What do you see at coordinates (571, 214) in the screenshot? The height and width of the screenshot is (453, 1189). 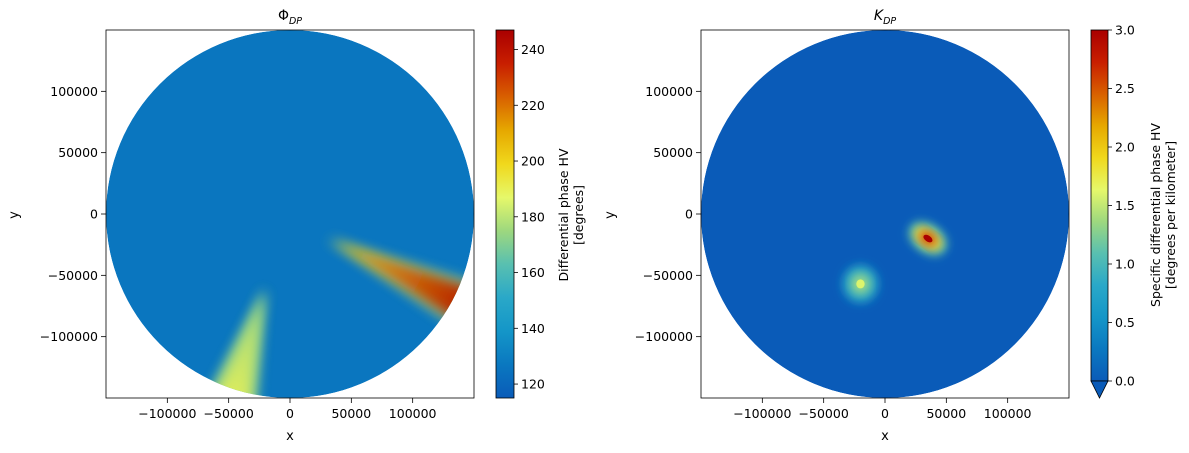 I see `phidp-colorbar-label: Differential phase HV[degrees]` at bounding box center [571, 214].